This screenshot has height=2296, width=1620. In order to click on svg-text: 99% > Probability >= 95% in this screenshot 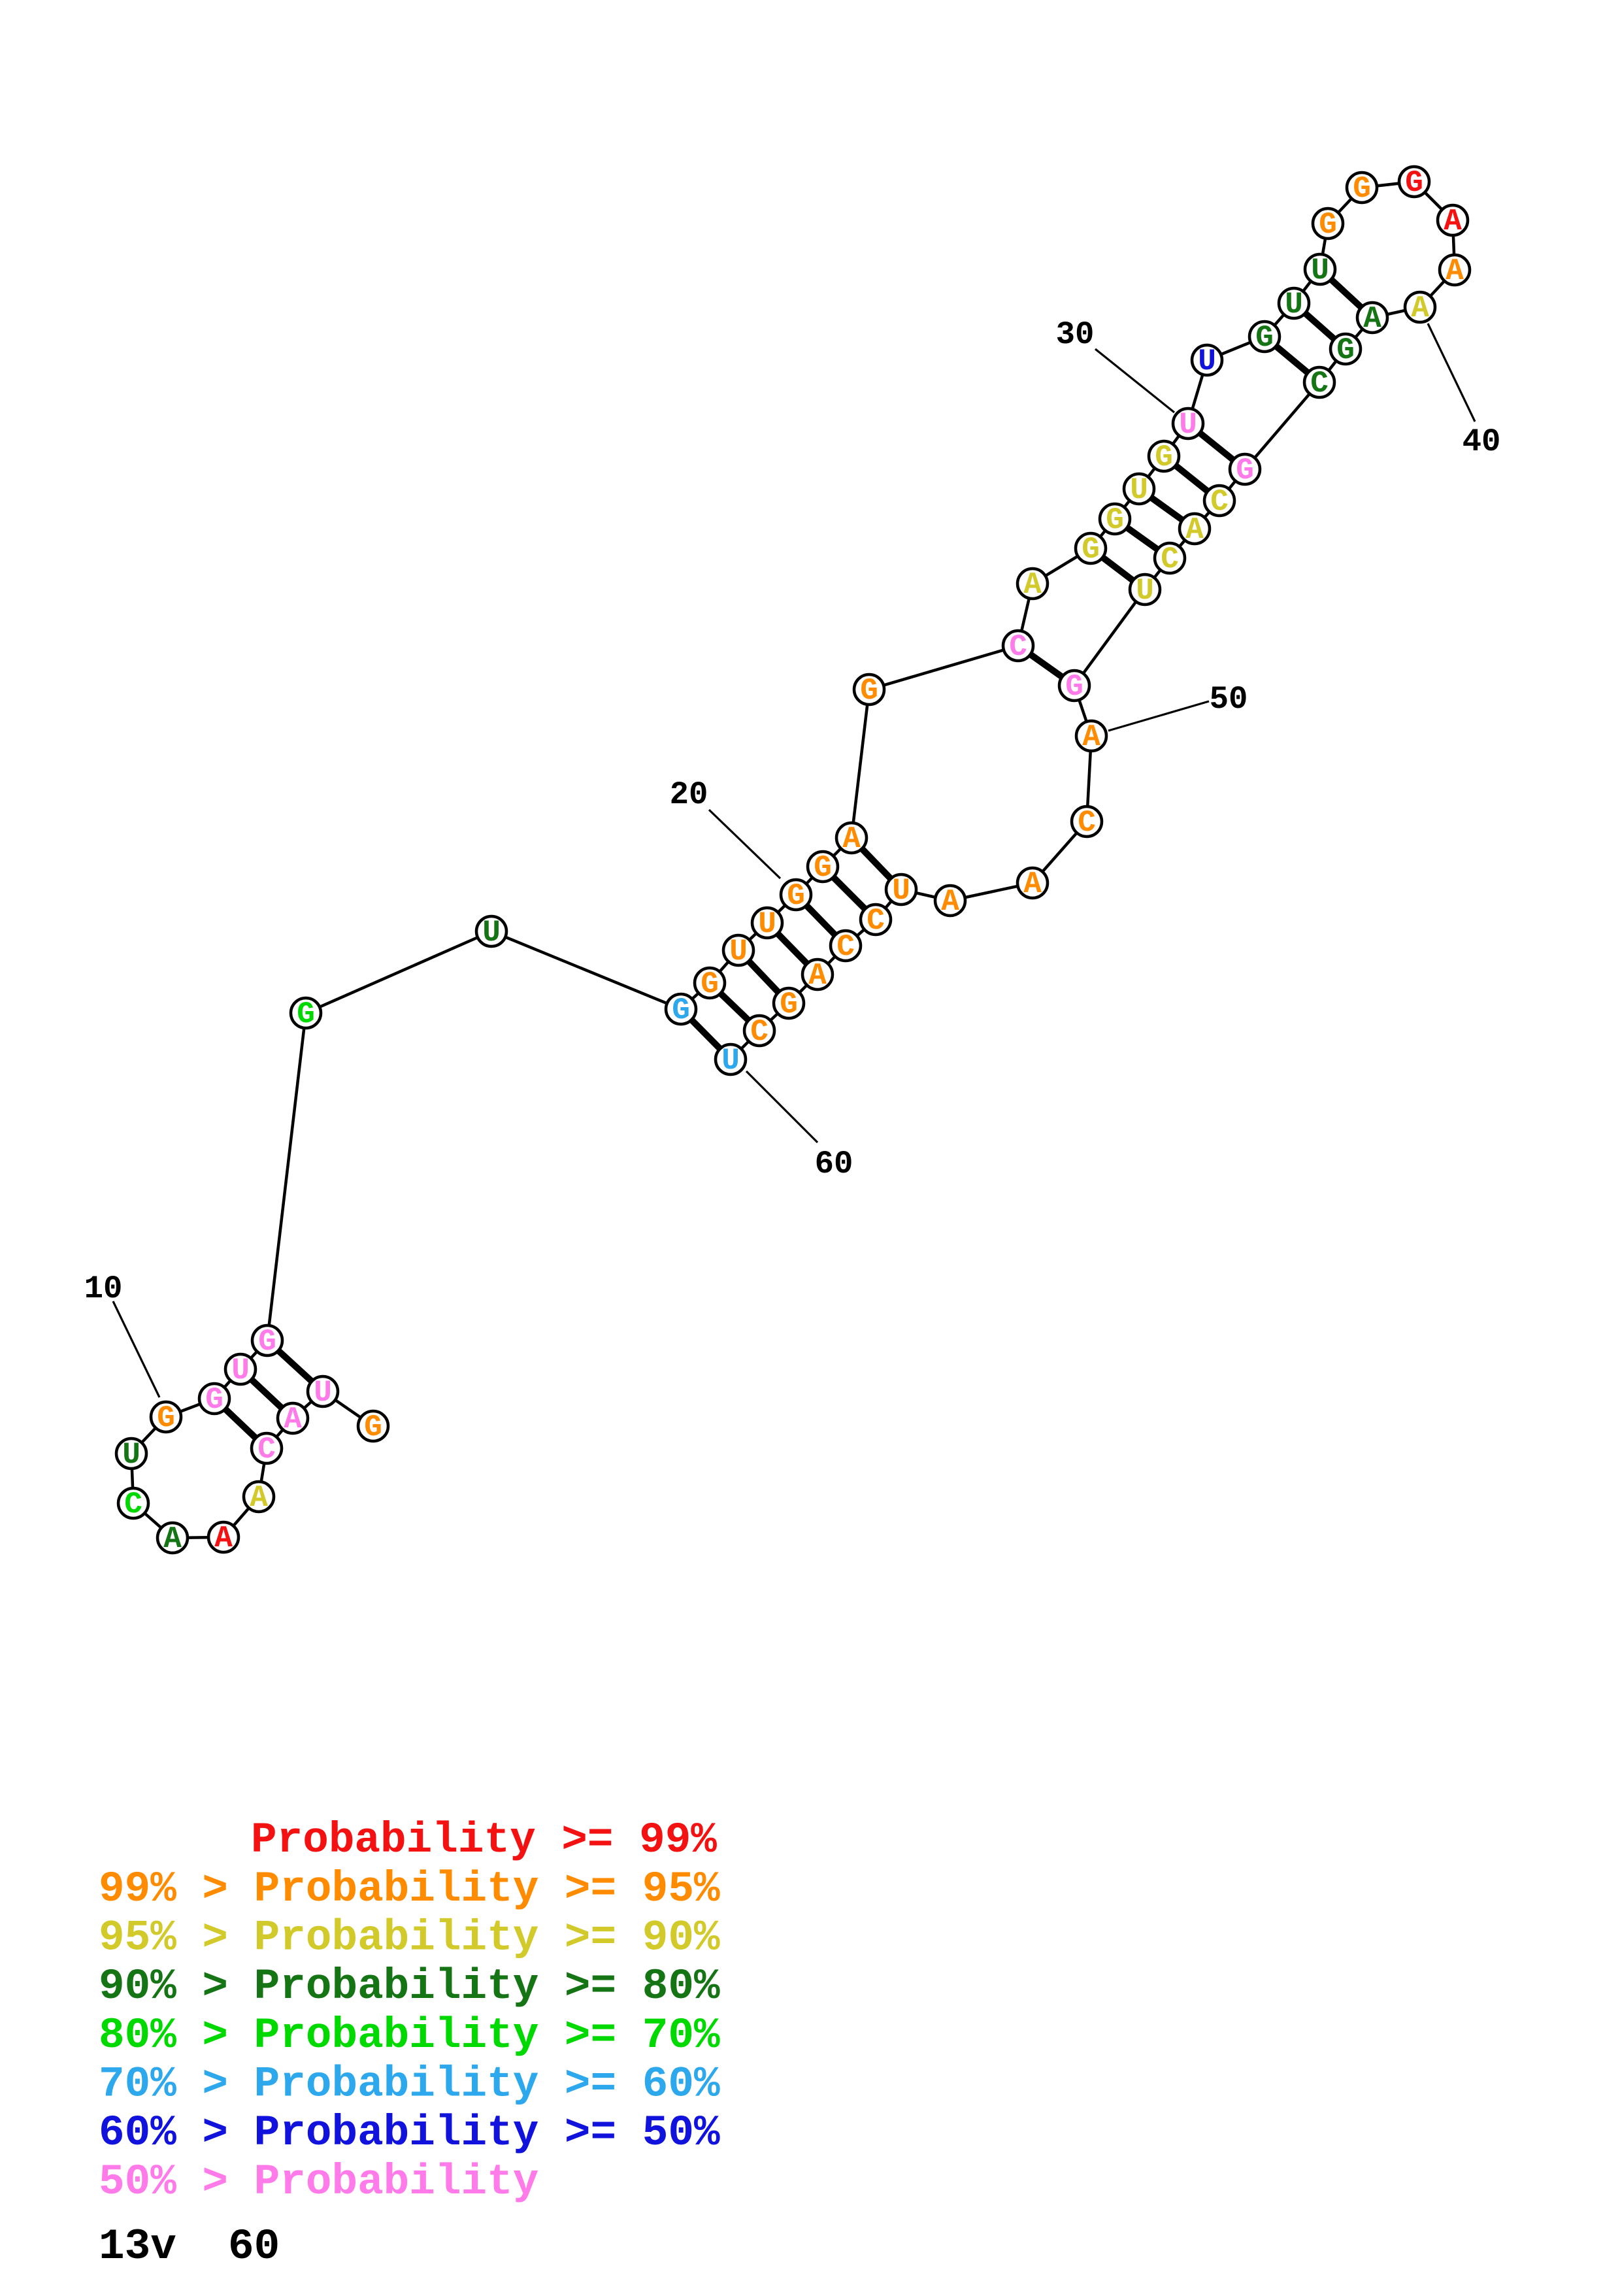, I will do `click(409, 1889)`.